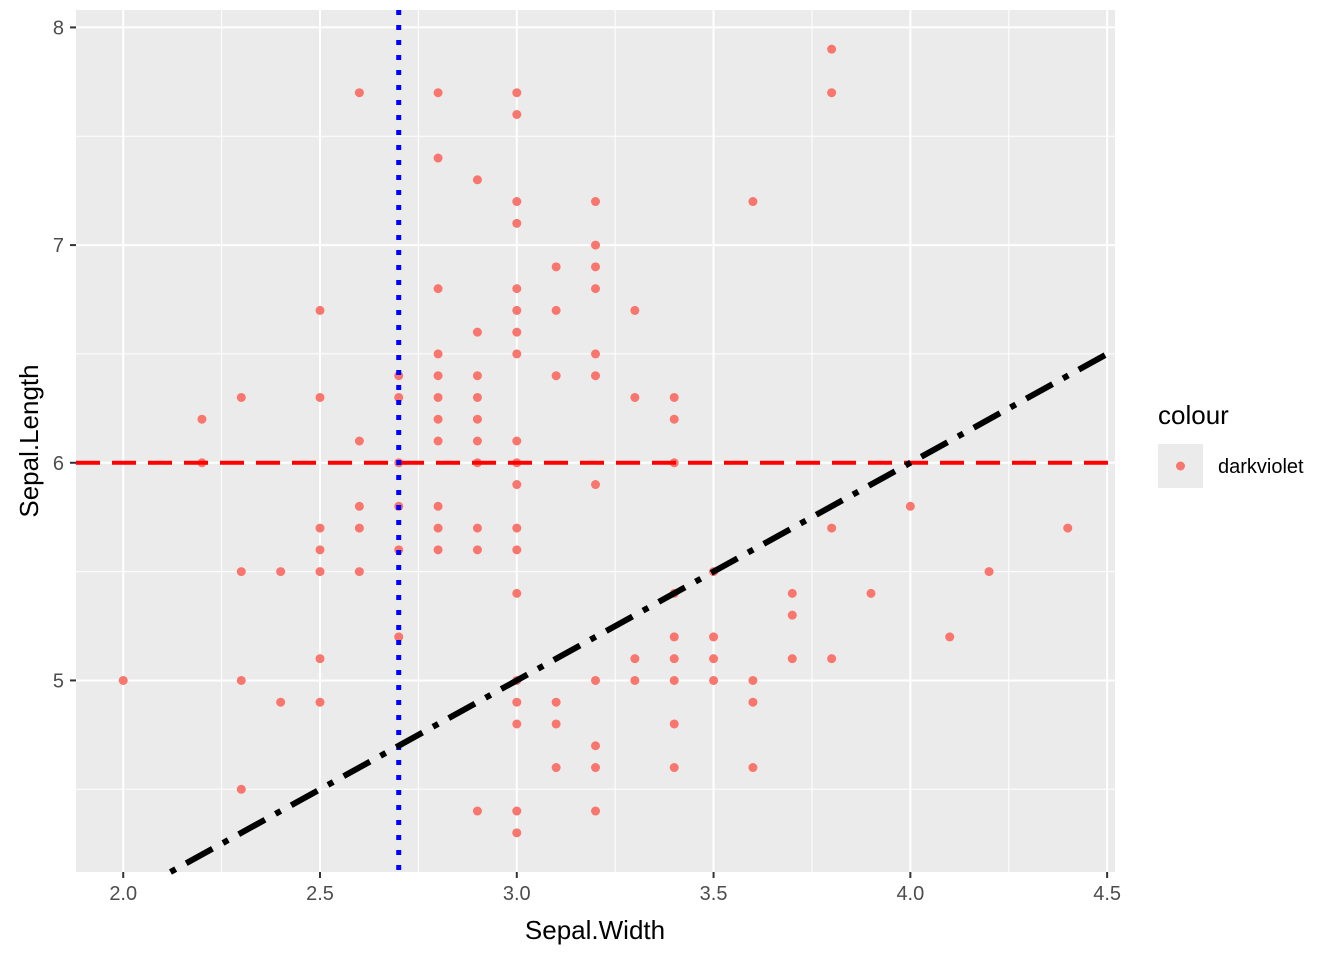 This screenshot has height=960, width=1344. Describe the element at coordinates (58, 464) in the screenshot. I see `y-tick-label: 6` at that location.